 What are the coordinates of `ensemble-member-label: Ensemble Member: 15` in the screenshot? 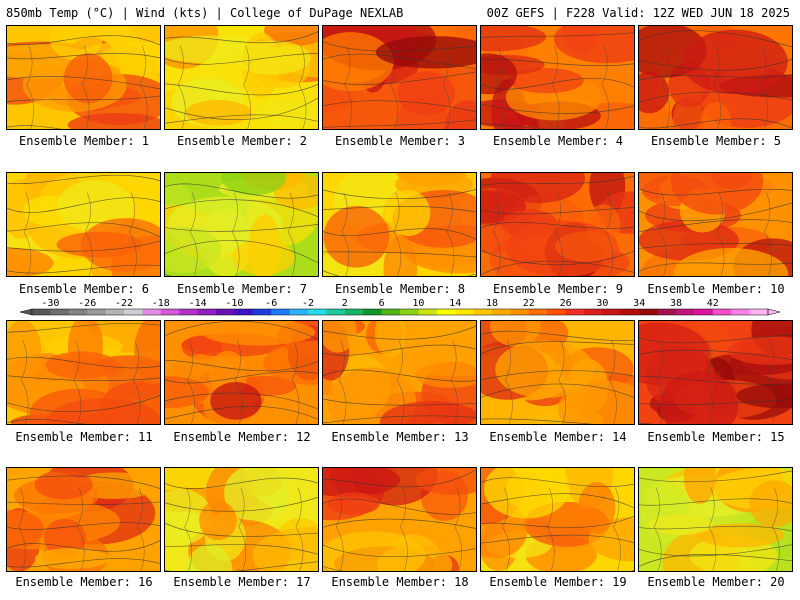 It's located at (716, 437).